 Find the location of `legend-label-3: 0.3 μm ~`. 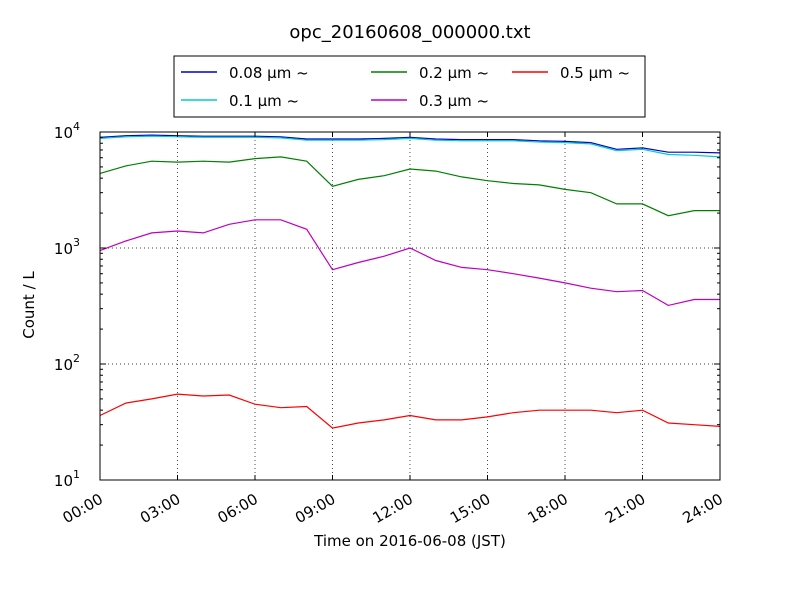

legend-label-3: 0.3 μm ~ is located at coordinates (454, 101).